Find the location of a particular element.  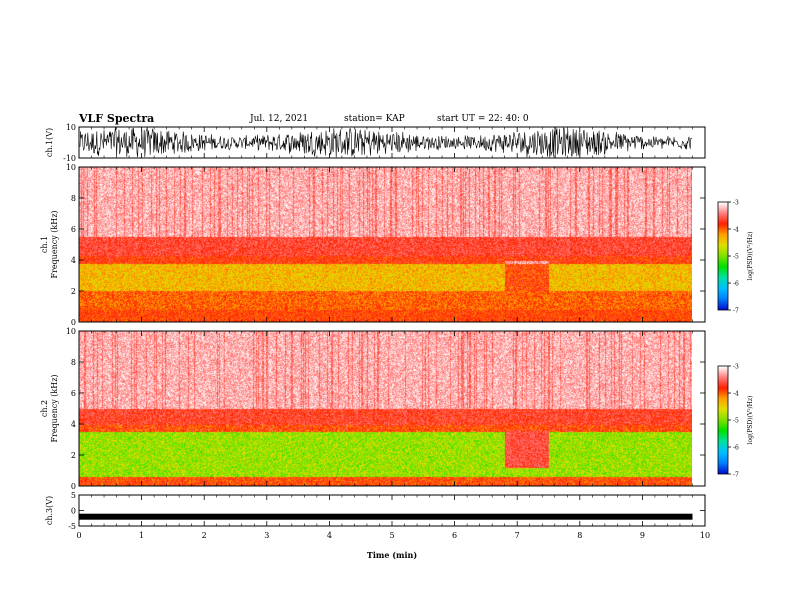

chart-title: VLF Spectra is located at coordinates (117, 118).